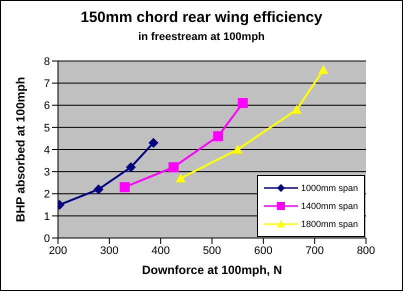 The image size is (403, 291). Describe the element at coordinates (314, 250) in the screenshot. I see `x-tick-label: 700` at that location.